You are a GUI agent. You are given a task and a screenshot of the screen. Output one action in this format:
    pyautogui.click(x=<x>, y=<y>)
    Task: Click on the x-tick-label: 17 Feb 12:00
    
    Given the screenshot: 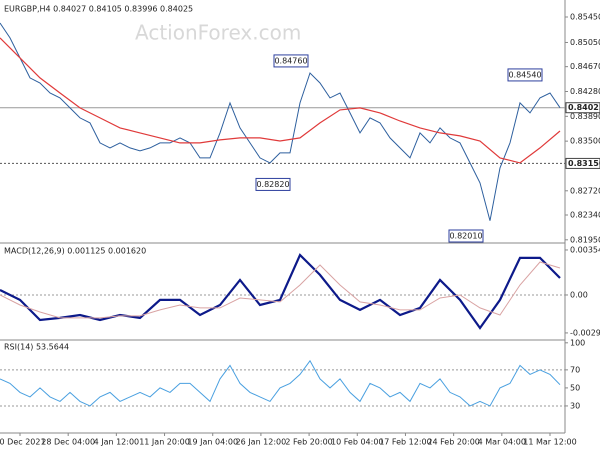 What is the action you would take?
    pyautogui.click(x=405, y=442)
    